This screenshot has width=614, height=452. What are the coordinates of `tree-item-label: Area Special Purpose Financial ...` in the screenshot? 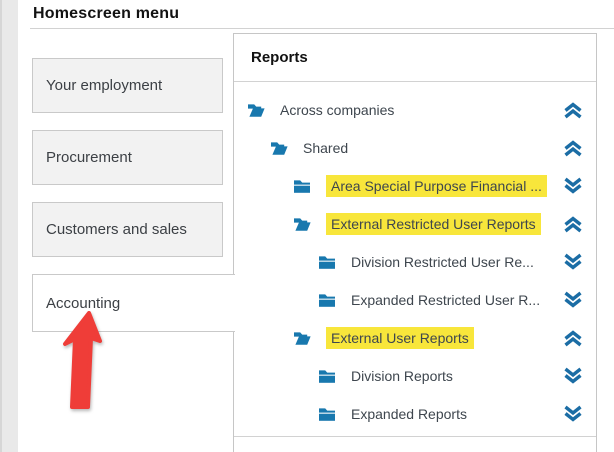 It's located at (436, 186).